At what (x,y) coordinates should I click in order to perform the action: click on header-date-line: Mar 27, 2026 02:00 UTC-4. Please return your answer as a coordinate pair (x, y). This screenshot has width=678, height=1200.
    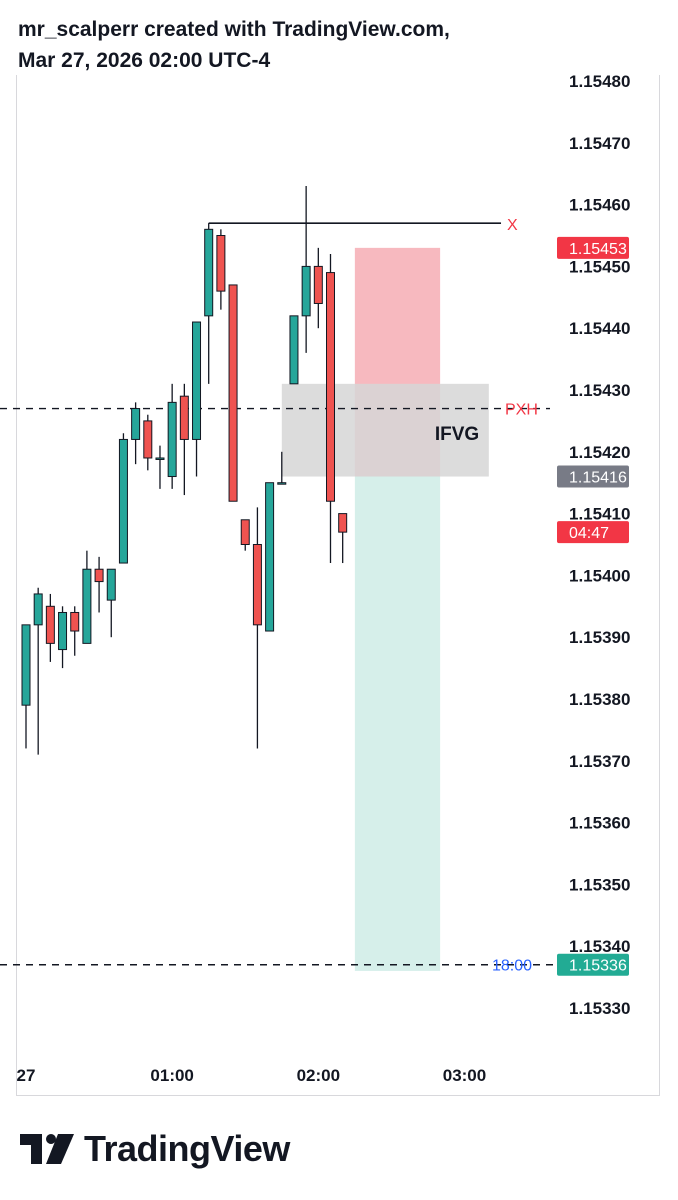
    Looking at the image, I should click on (144, 60).